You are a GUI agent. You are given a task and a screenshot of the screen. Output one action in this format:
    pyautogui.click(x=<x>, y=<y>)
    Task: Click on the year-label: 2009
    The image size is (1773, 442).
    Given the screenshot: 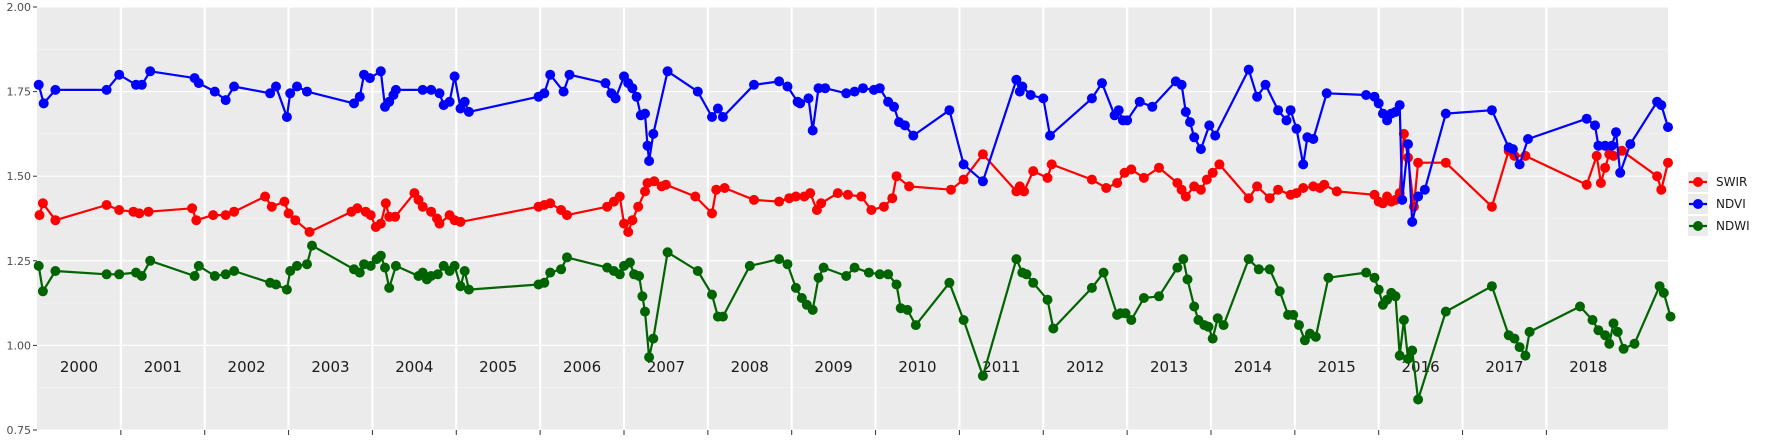 What is the action you would take?
    pyautogui.click(x=834, y=367)
    